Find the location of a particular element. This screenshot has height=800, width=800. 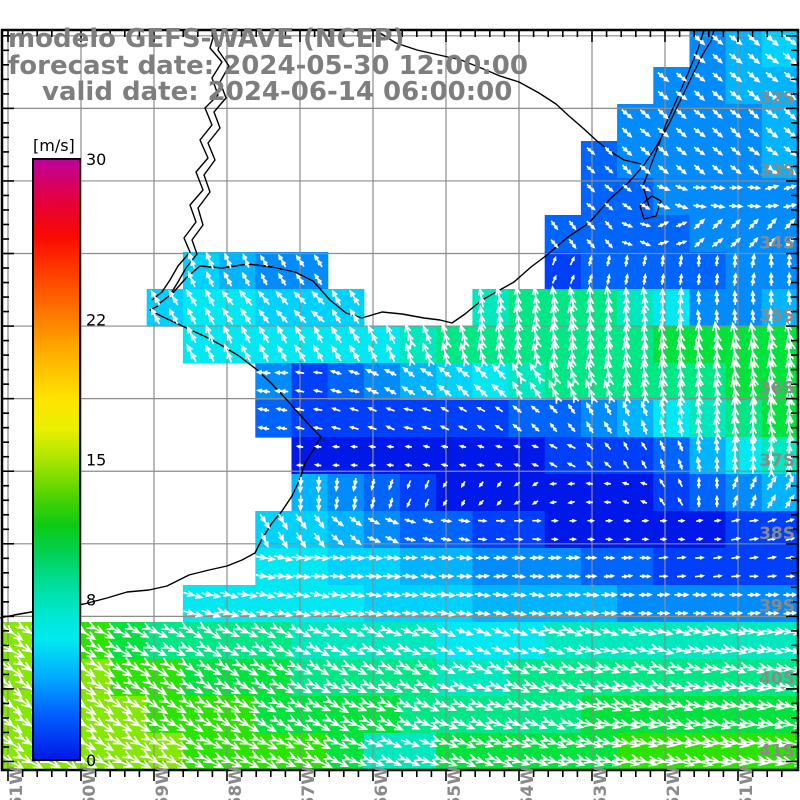

lat-label: 34S is located at coordinates (777, 244).